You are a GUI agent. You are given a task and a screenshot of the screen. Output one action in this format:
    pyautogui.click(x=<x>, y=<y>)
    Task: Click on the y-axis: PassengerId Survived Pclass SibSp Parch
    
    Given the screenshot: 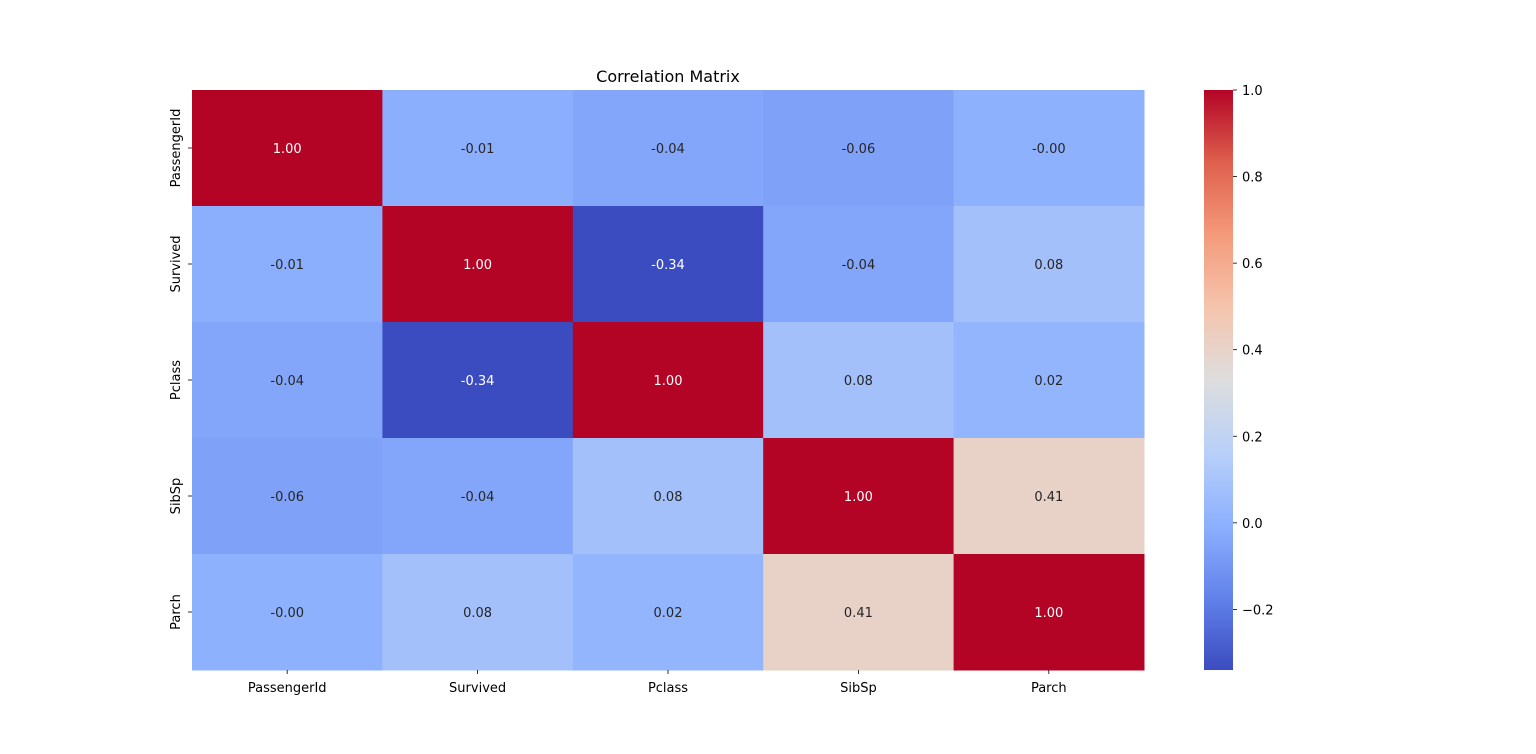 What is the action you would take?
    pyautogui.click(x=180, y=369)
    